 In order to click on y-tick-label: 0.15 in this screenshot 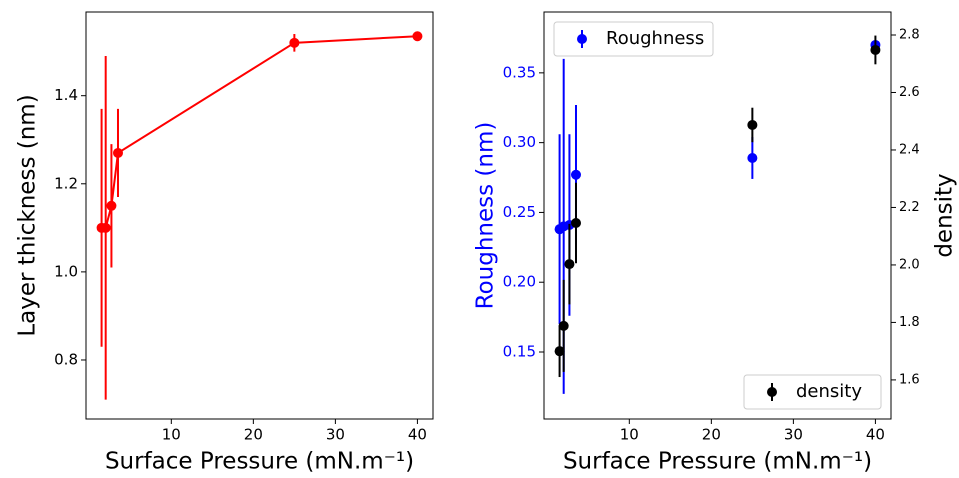, I will do `click(519, 352)`.